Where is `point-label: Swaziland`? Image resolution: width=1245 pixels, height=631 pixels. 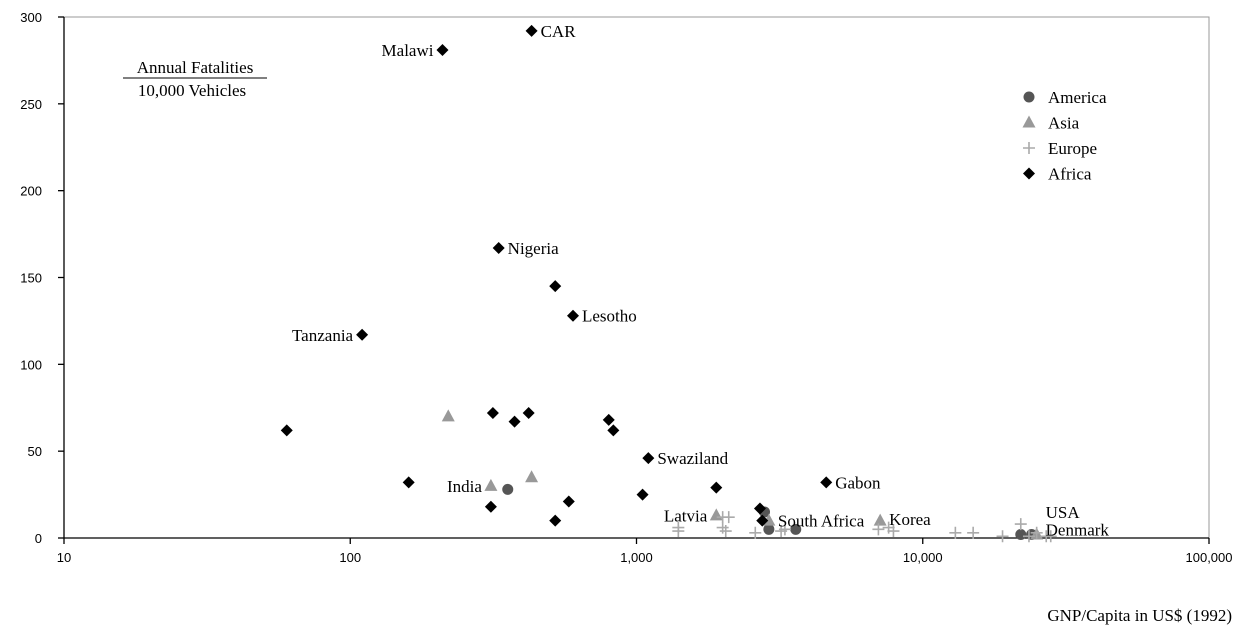
point-label: Swaziland is located at coordinates (692, 458).